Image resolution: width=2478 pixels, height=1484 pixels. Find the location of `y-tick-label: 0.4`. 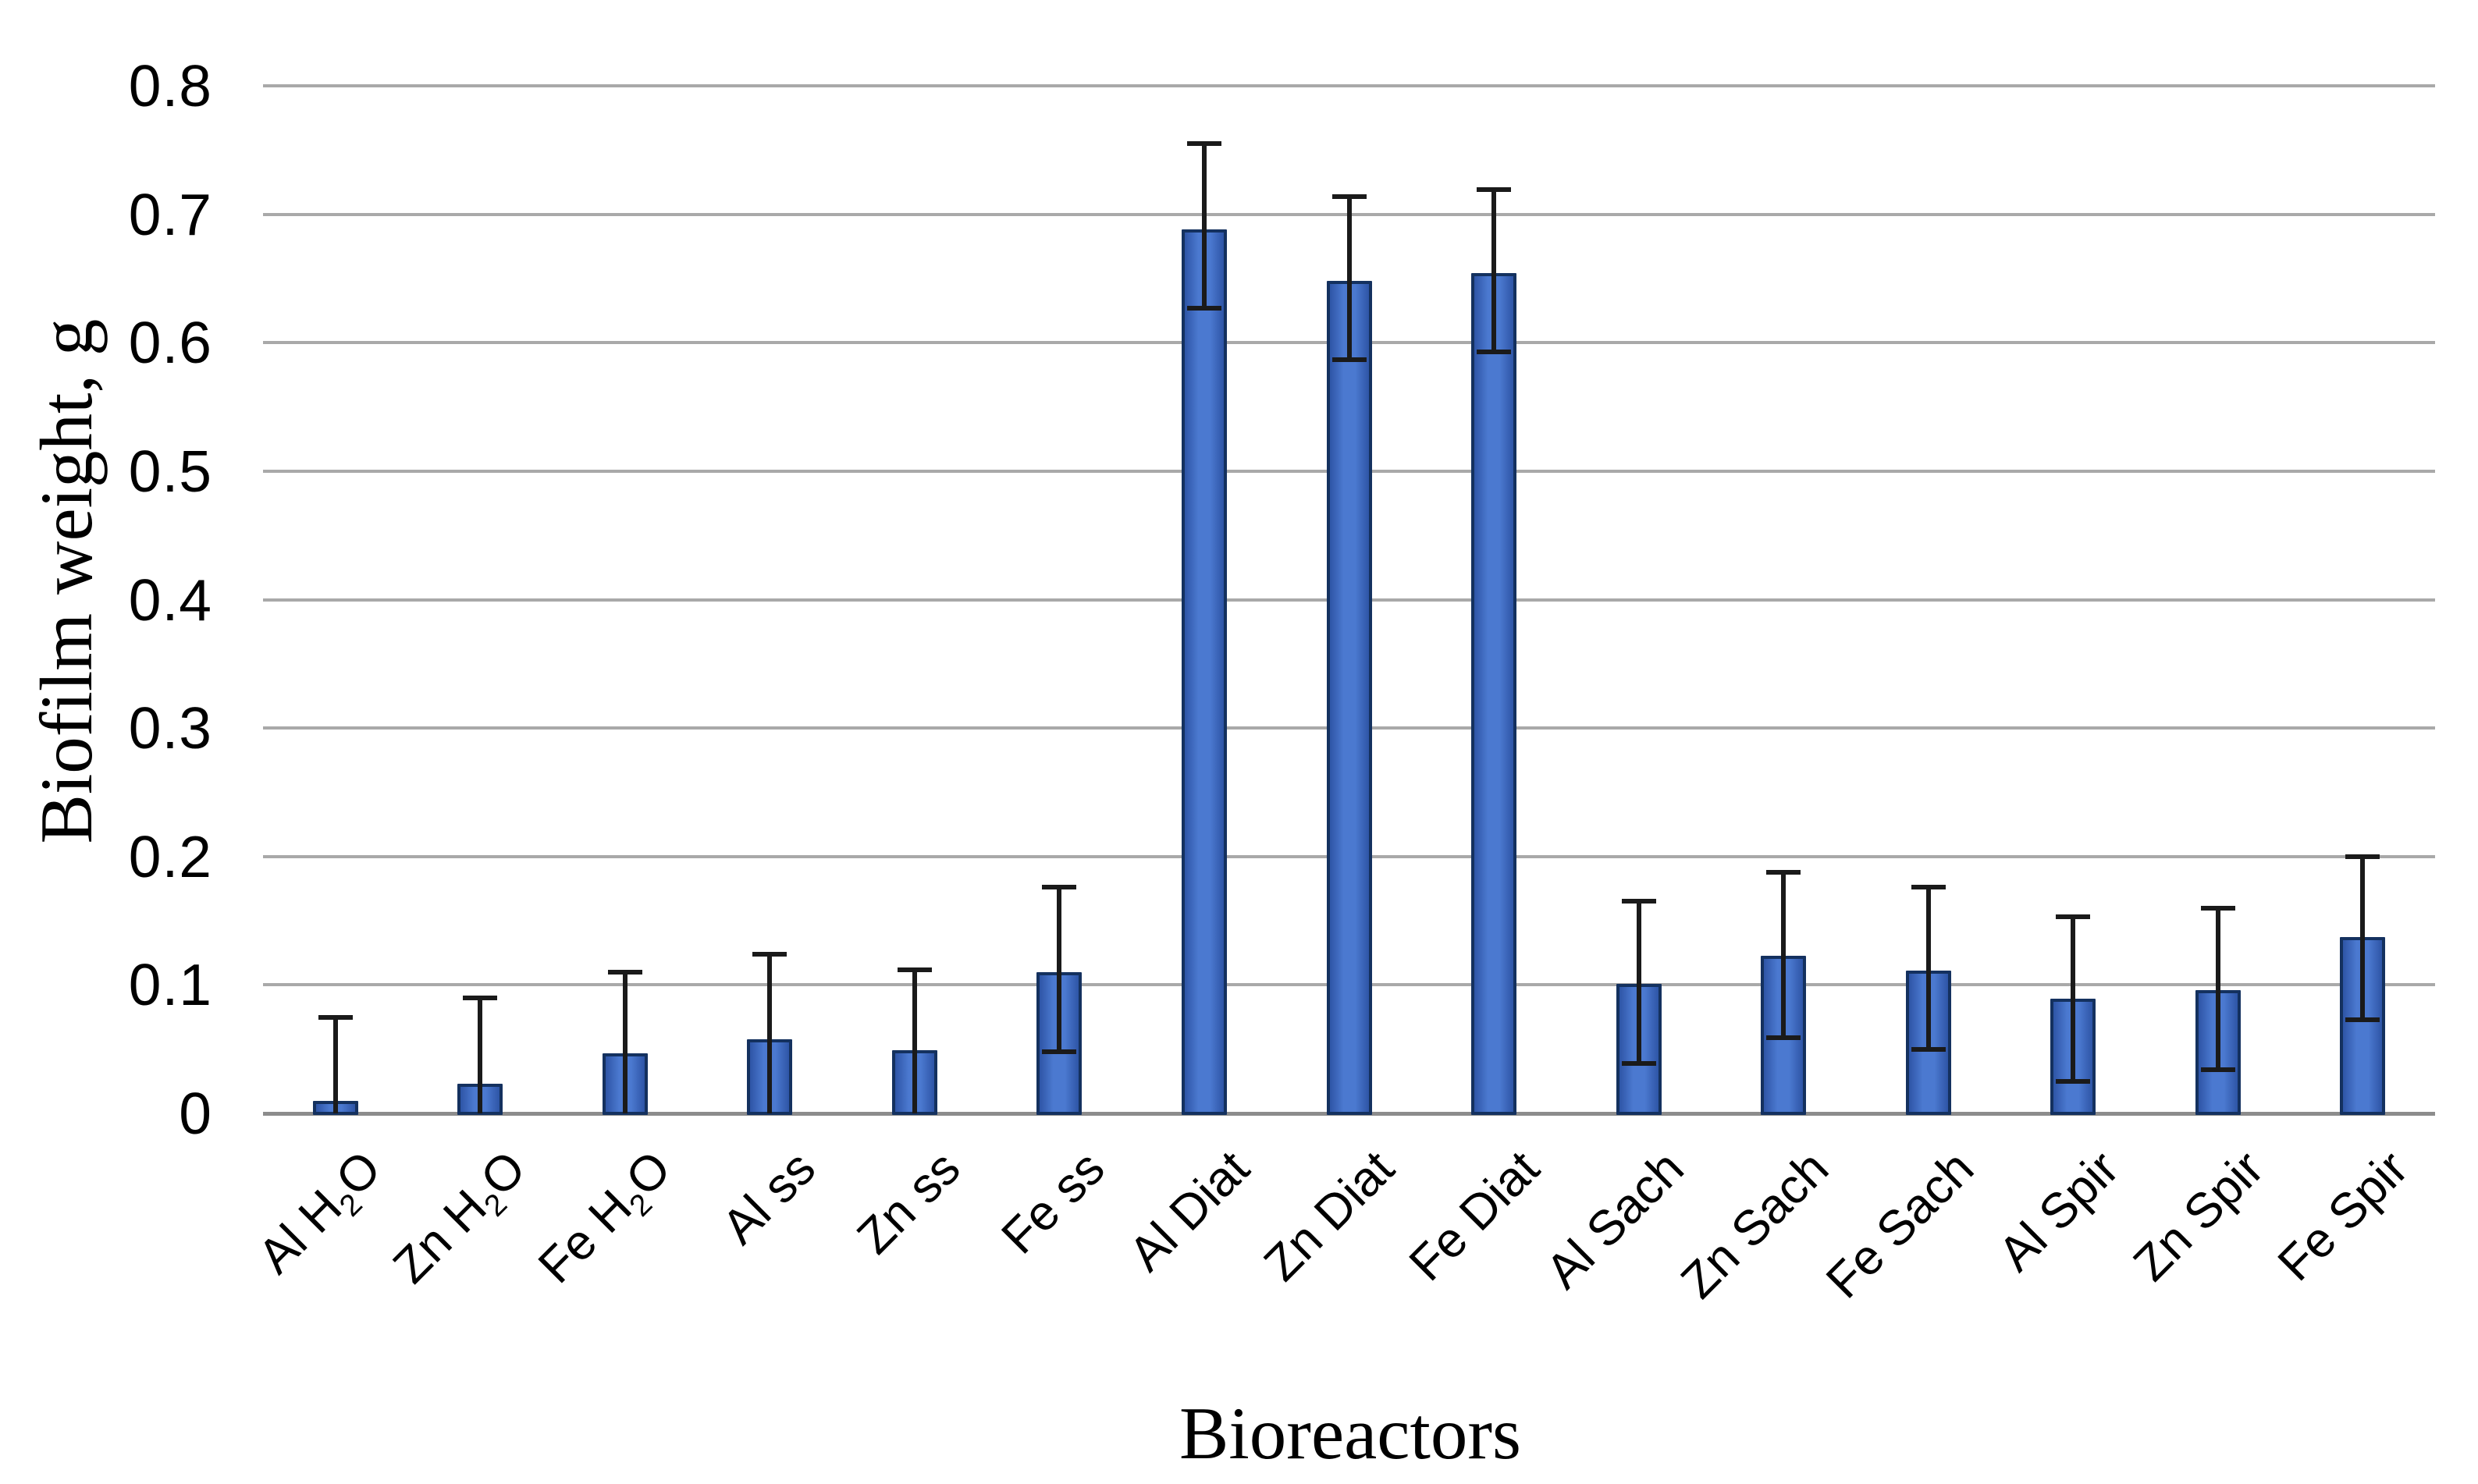

y-tick-label: 0.4 is located at coordinates (170, 600).